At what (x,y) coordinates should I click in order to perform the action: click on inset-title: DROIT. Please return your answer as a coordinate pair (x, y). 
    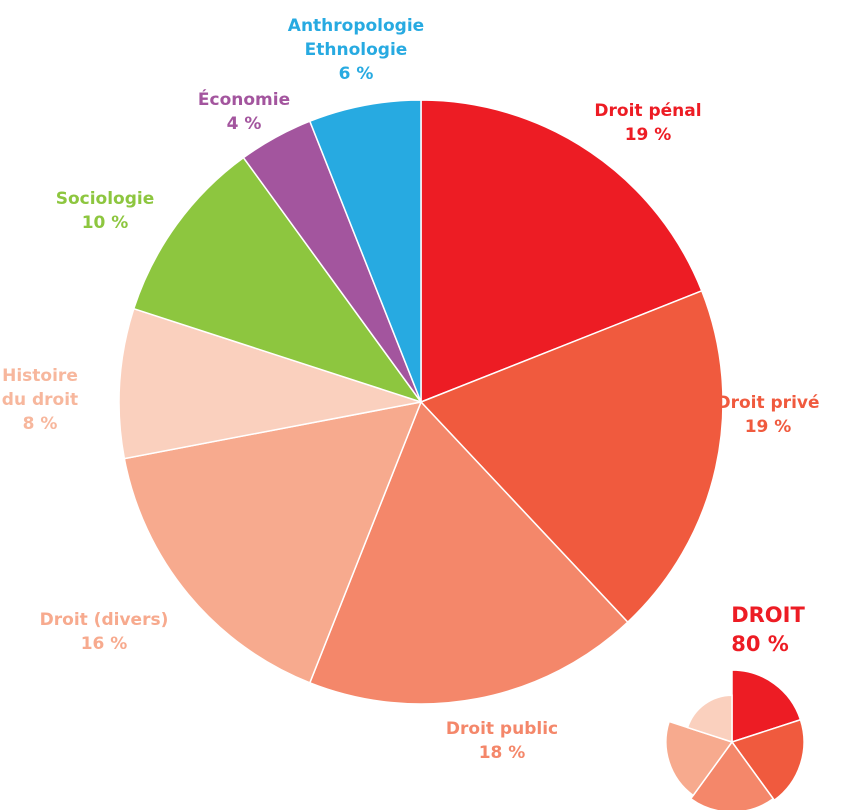
    Looking at the image, I should click on (768, 615).